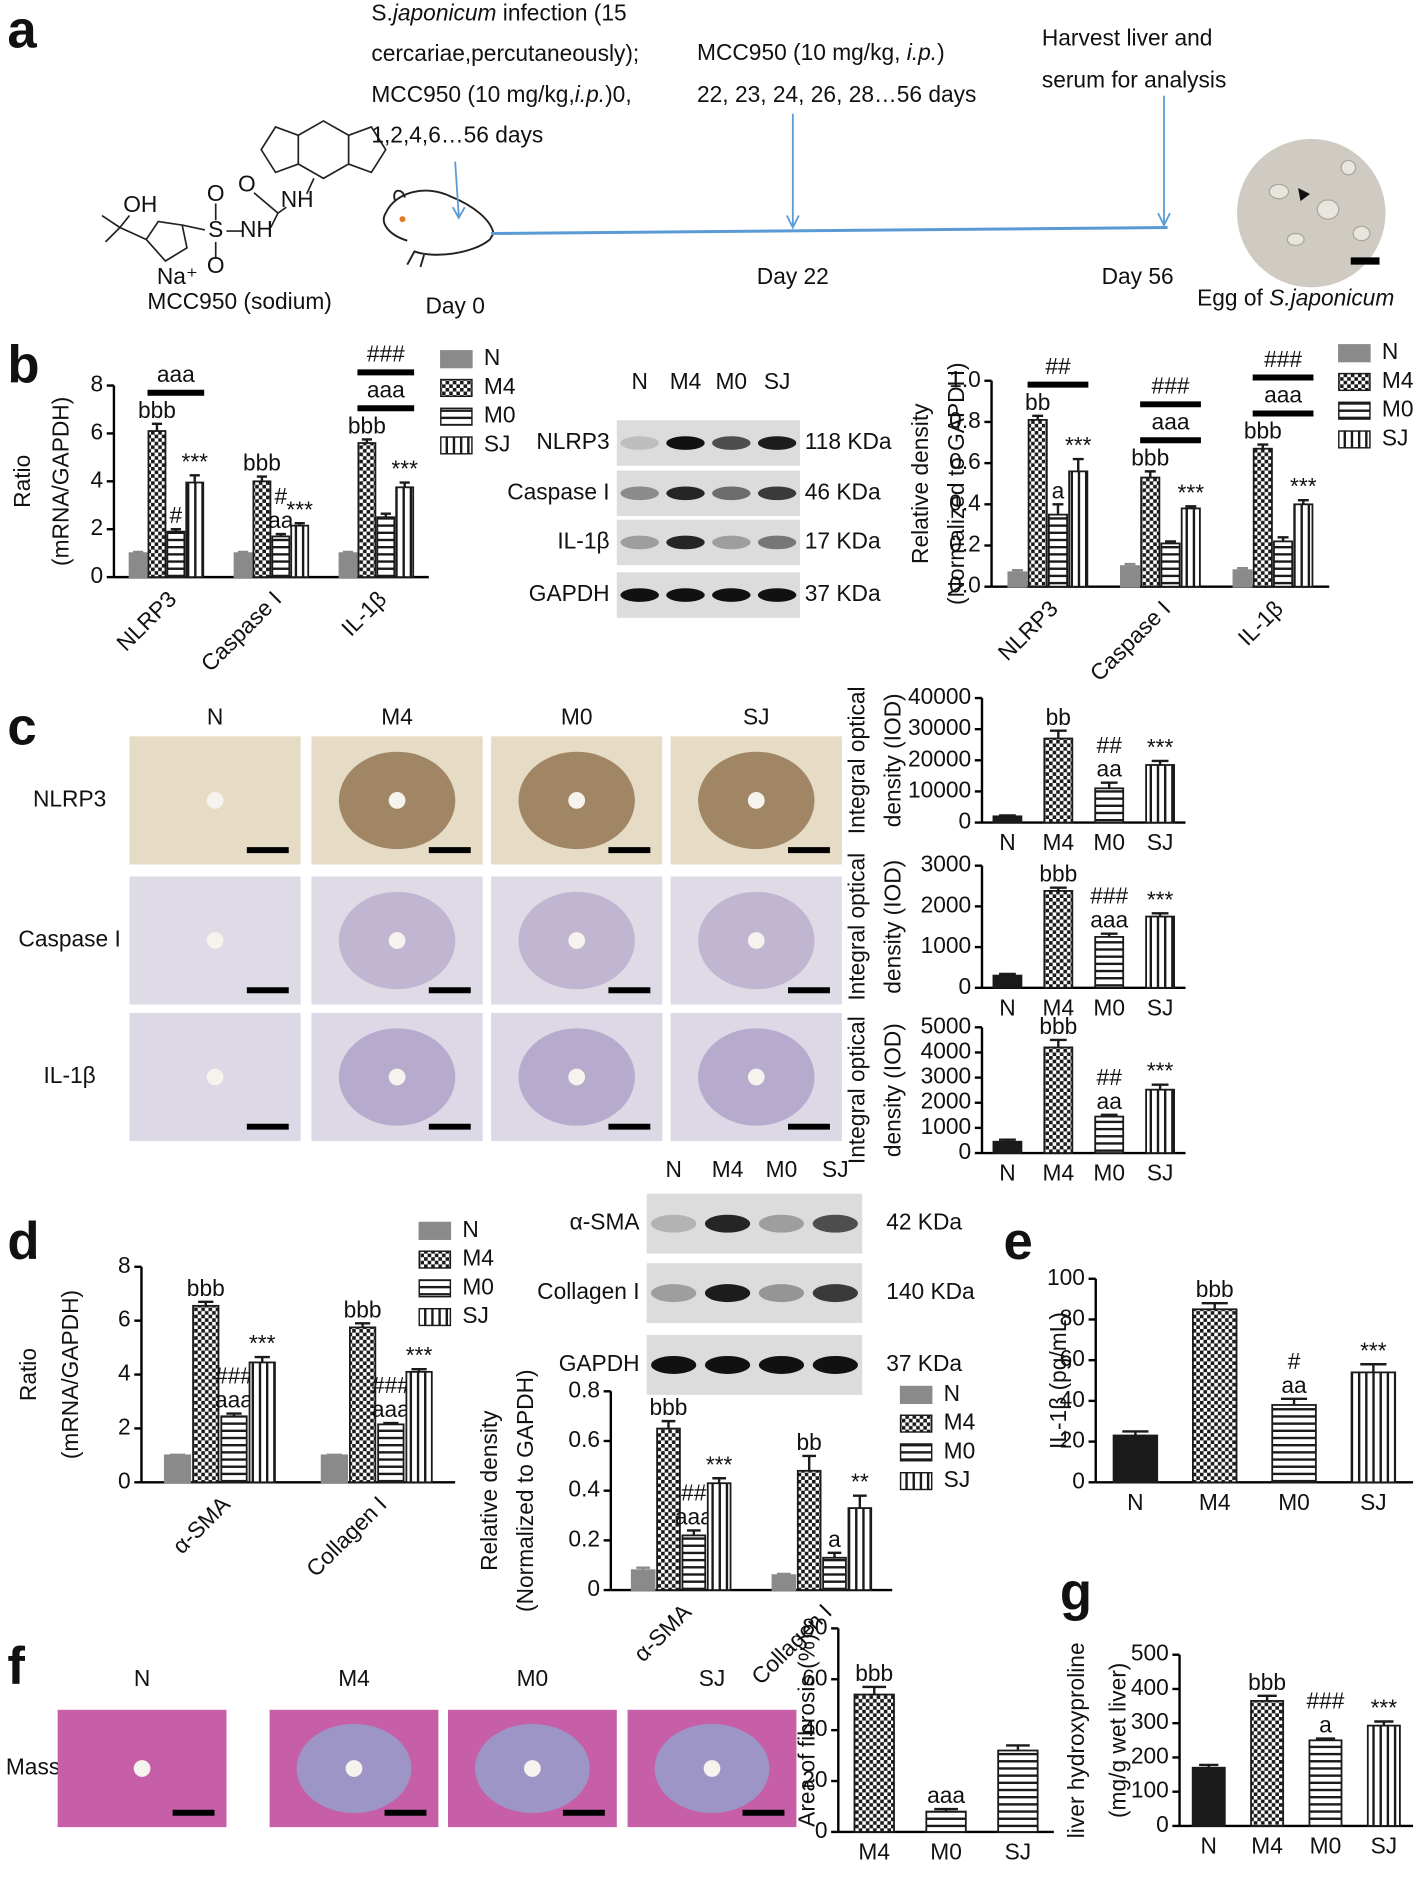 The height and width of the screenshot is (1887, 1418). What do you see at coordinates (478, 1258) in the screenshot?
I see `legend-label: M4` at bounding box center [478, 1258].